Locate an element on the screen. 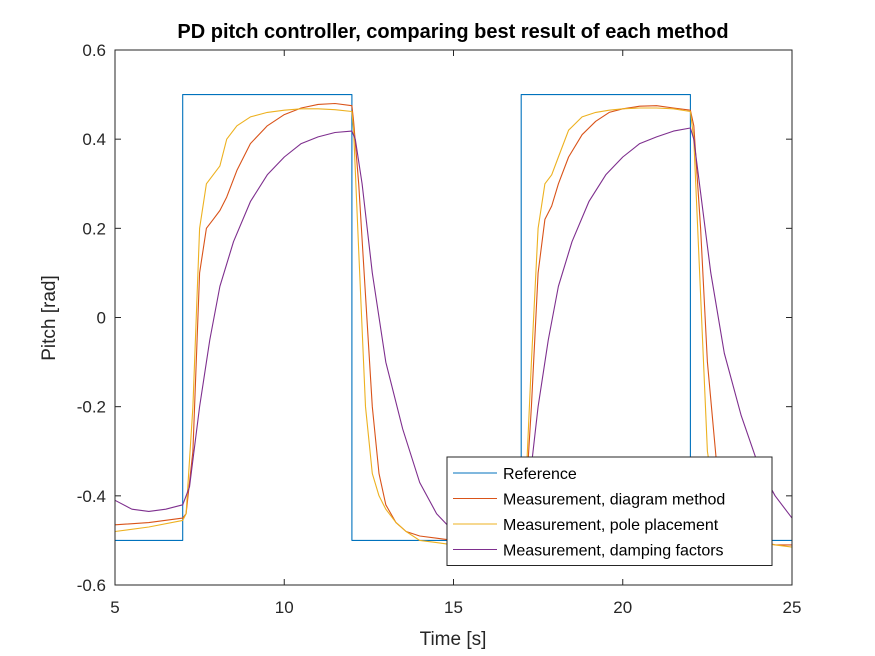 This screenshot has width=875, height=656. y-axis-label: Pitch [rad] is located at coordinates (49, 318).